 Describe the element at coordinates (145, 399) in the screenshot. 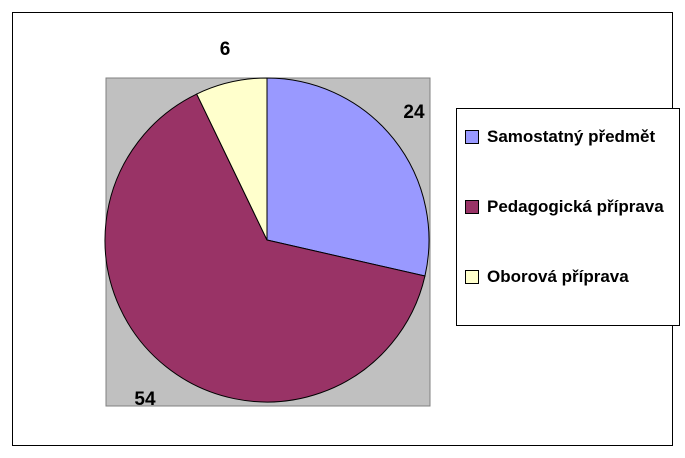

I see `data-label: 54` at that location.